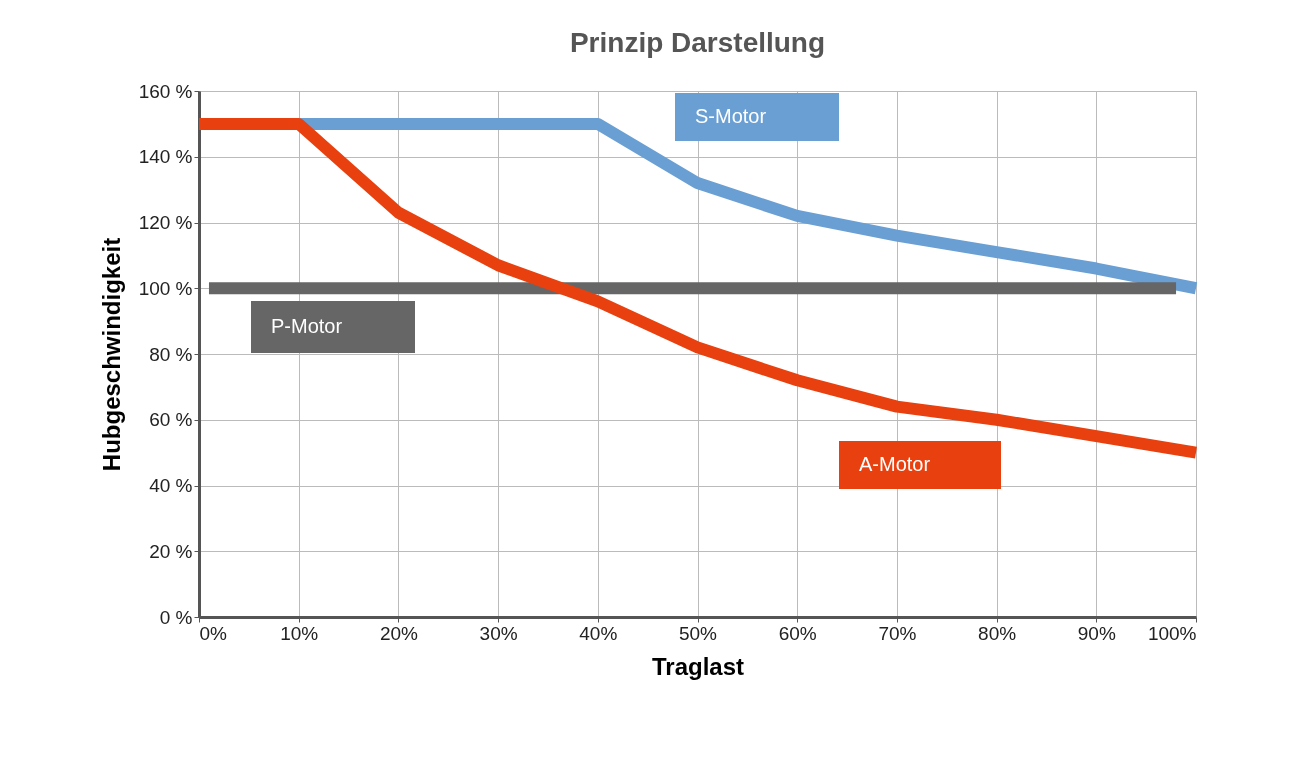 This screenshot has width=1311, height=777. I want to click on chart-title: Prinzip Darstellung, so click(697, 42).